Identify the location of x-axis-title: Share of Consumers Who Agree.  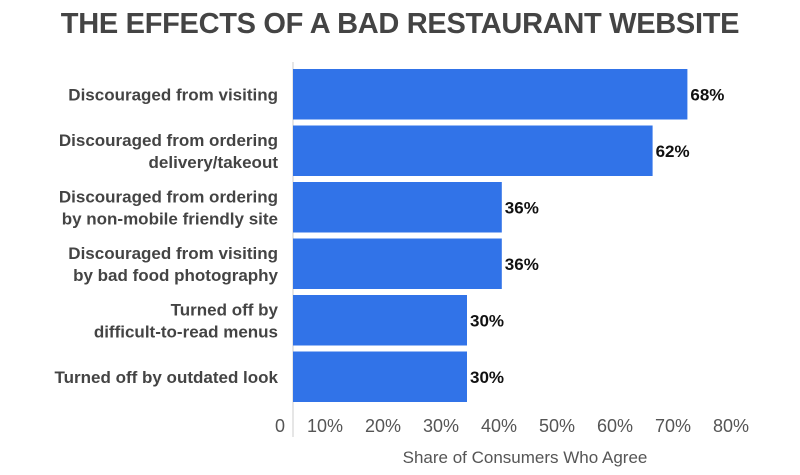
(525, 457).